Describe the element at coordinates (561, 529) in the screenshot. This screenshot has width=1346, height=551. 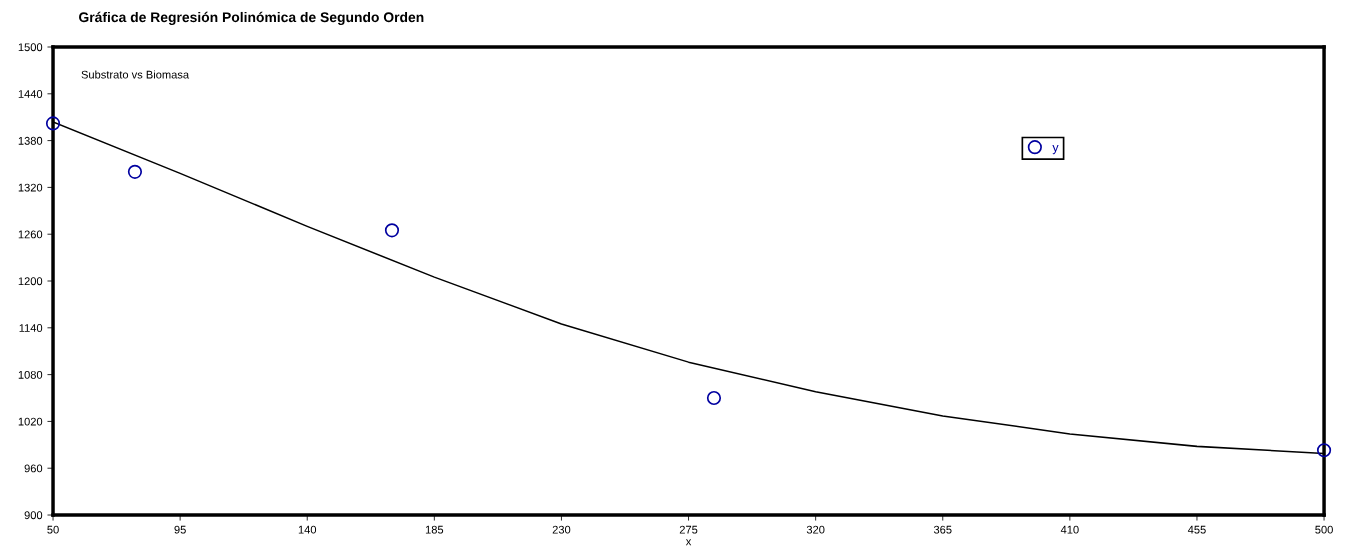
I see `x-tick-label: 230` at that location.